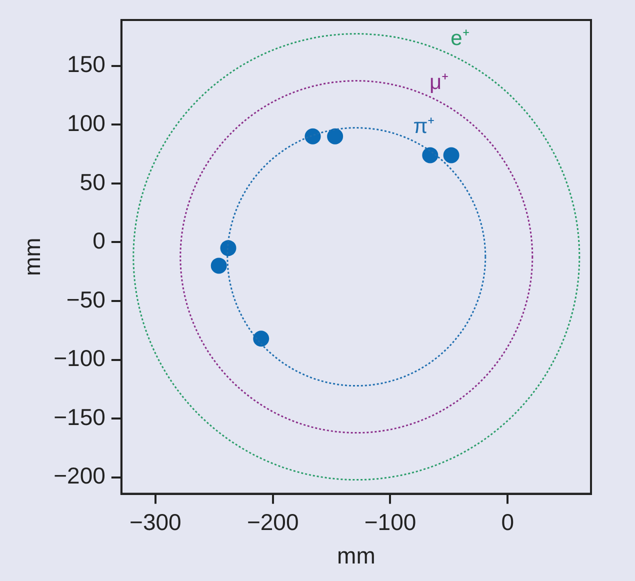  What do you see at coordinates (93, 181) in the screenshot?
I see `y-tick-label: 50` at bounding box center [93, 181].